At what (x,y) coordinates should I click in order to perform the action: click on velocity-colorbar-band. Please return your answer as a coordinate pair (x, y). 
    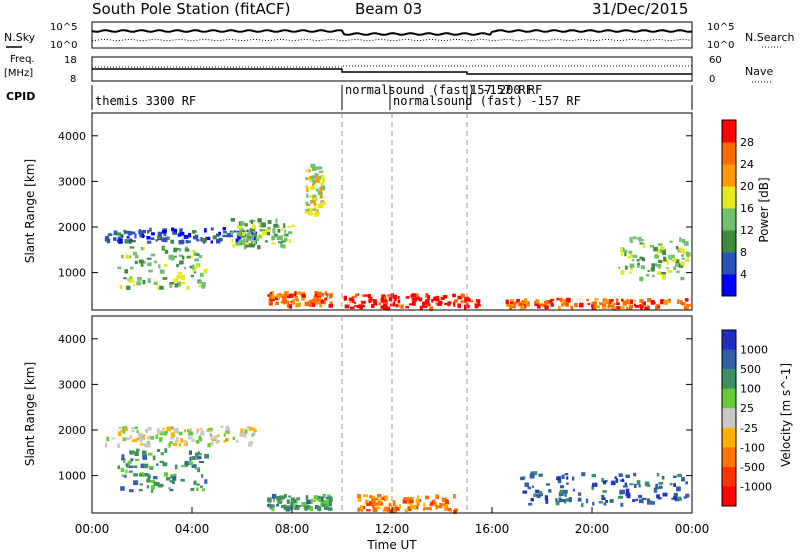
    Looking at the image, I should click on (729, 418).